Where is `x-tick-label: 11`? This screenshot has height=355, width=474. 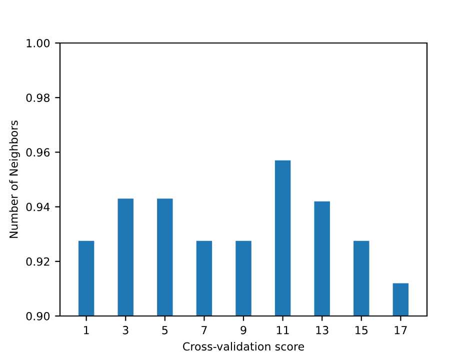
x-tick-label: 11 is located at coordinates (282, 330).